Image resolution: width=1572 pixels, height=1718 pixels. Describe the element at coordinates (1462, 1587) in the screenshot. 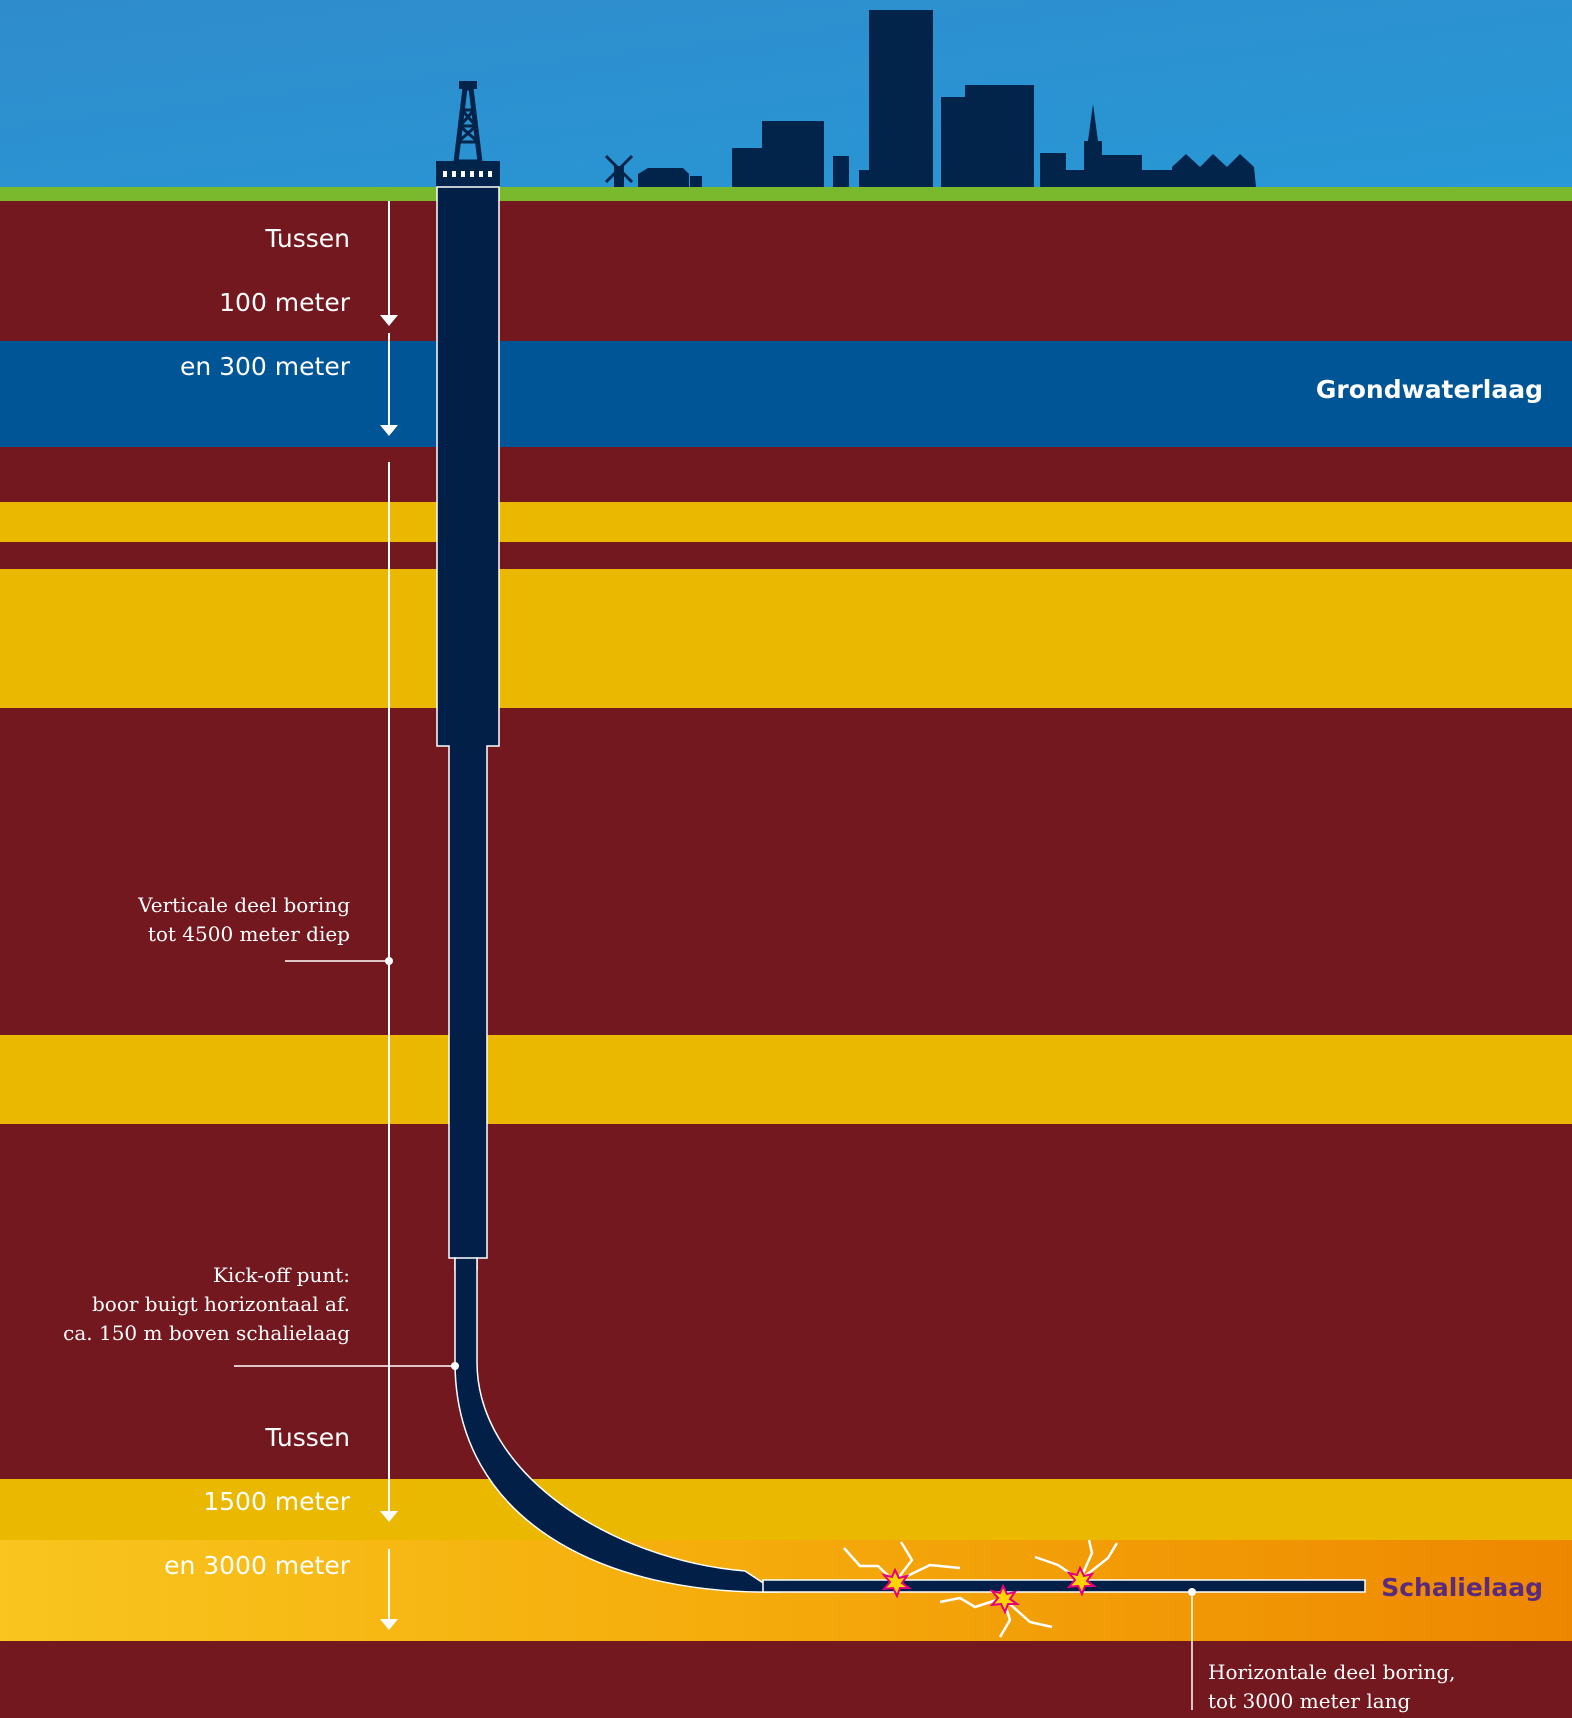

I see `shale-layer-label: Schalielaag` at that location.